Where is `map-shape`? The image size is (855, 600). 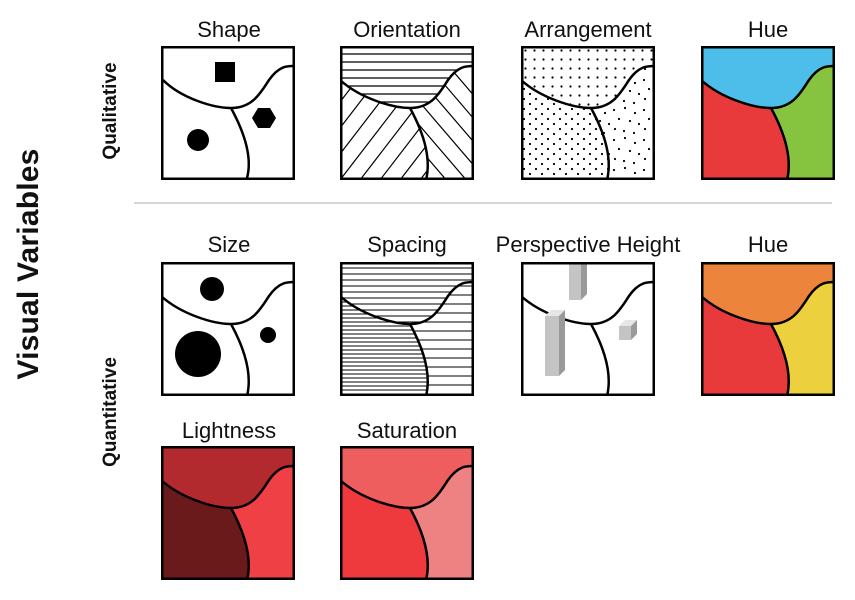 map-shape is located at coordinates (228, 113).